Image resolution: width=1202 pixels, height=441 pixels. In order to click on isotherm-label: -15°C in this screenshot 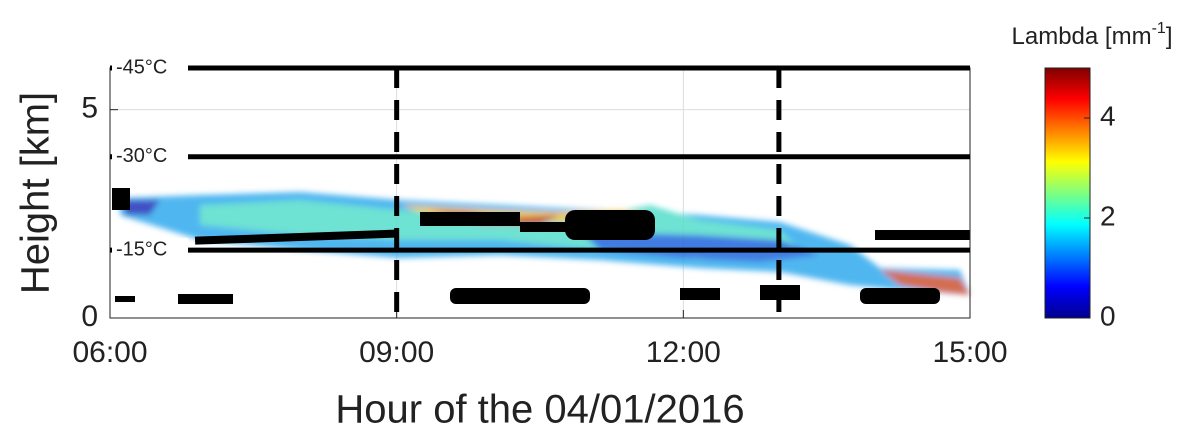, I will do `click(141, 249)`.